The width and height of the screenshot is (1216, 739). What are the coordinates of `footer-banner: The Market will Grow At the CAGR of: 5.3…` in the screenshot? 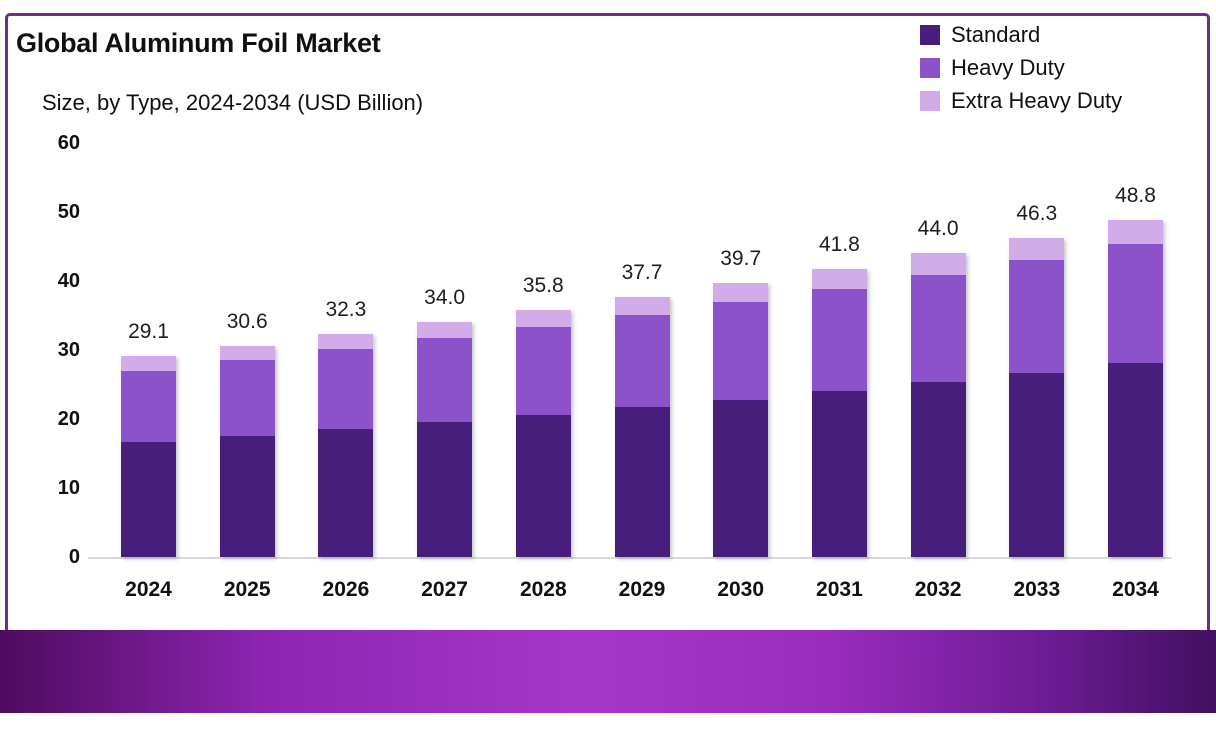 It's located at (608, 671).